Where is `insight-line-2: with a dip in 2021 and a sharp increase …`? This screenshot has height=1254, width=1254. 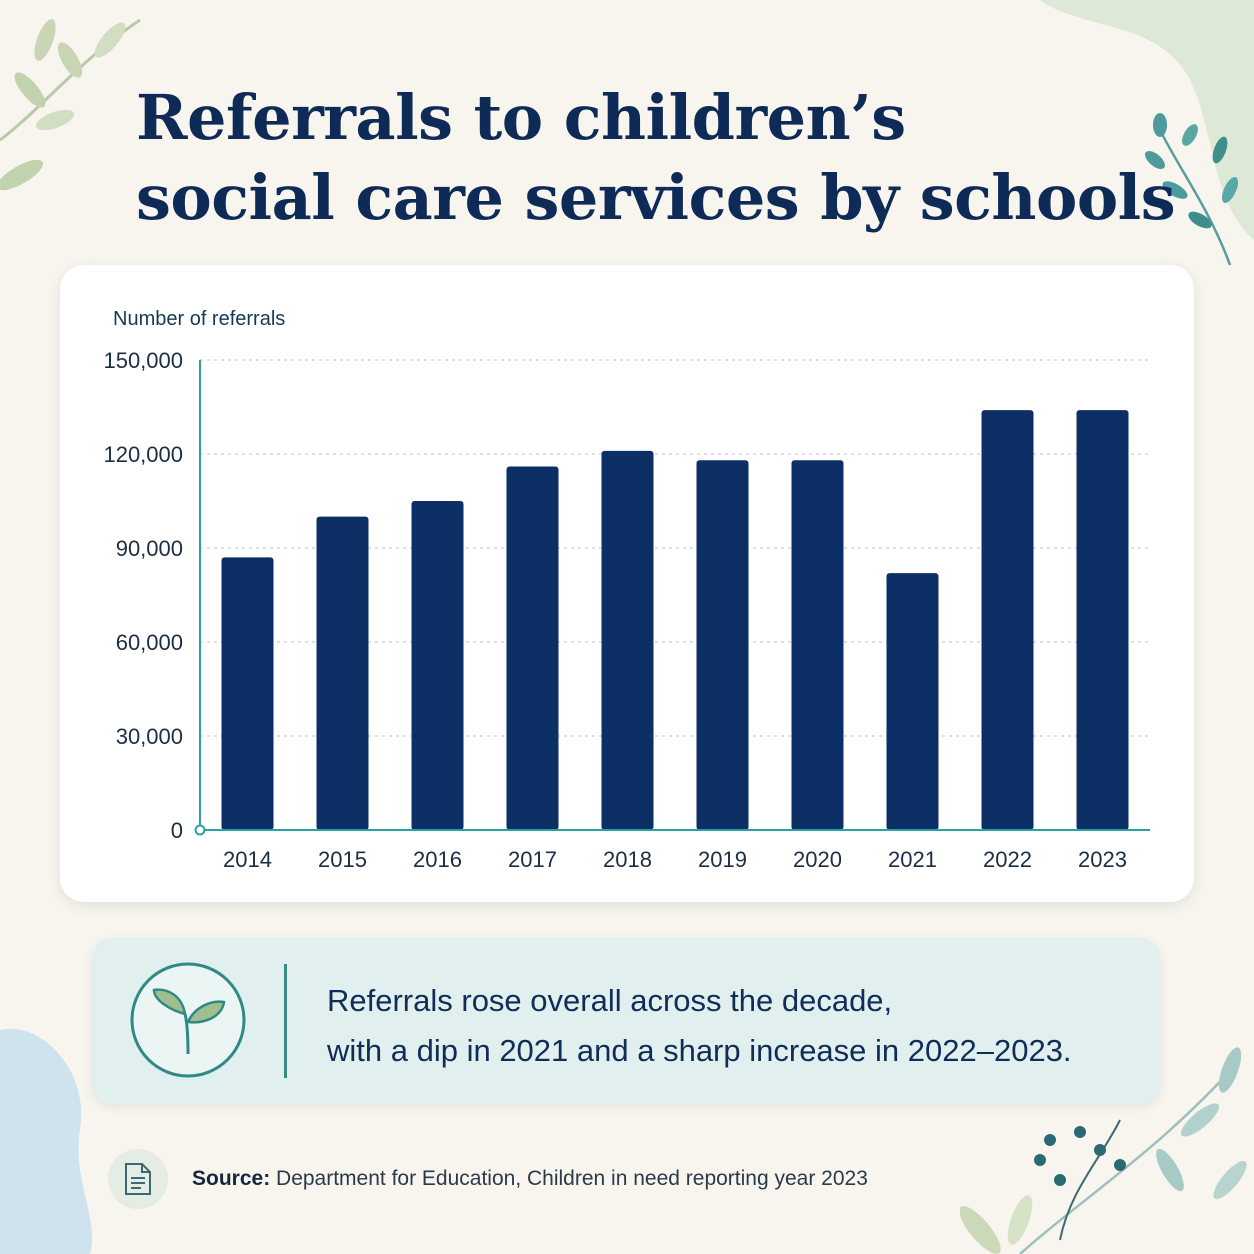
insight-line-2: with a dip in 2021 and a sharp increase … is located at coordinates (699, 1050).